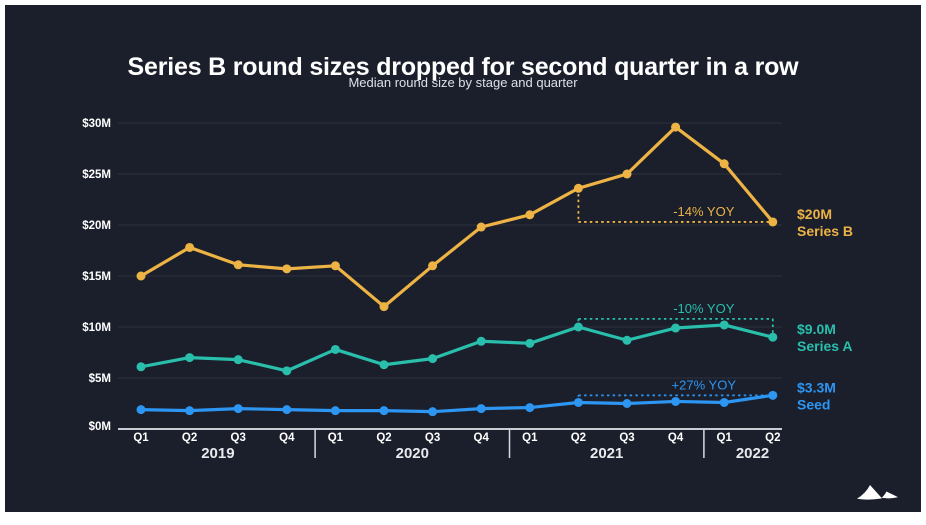 The width and height of the screenshot is (926, 525). I want to click on y-axis-tick-label: $30M, so click(96, 124).